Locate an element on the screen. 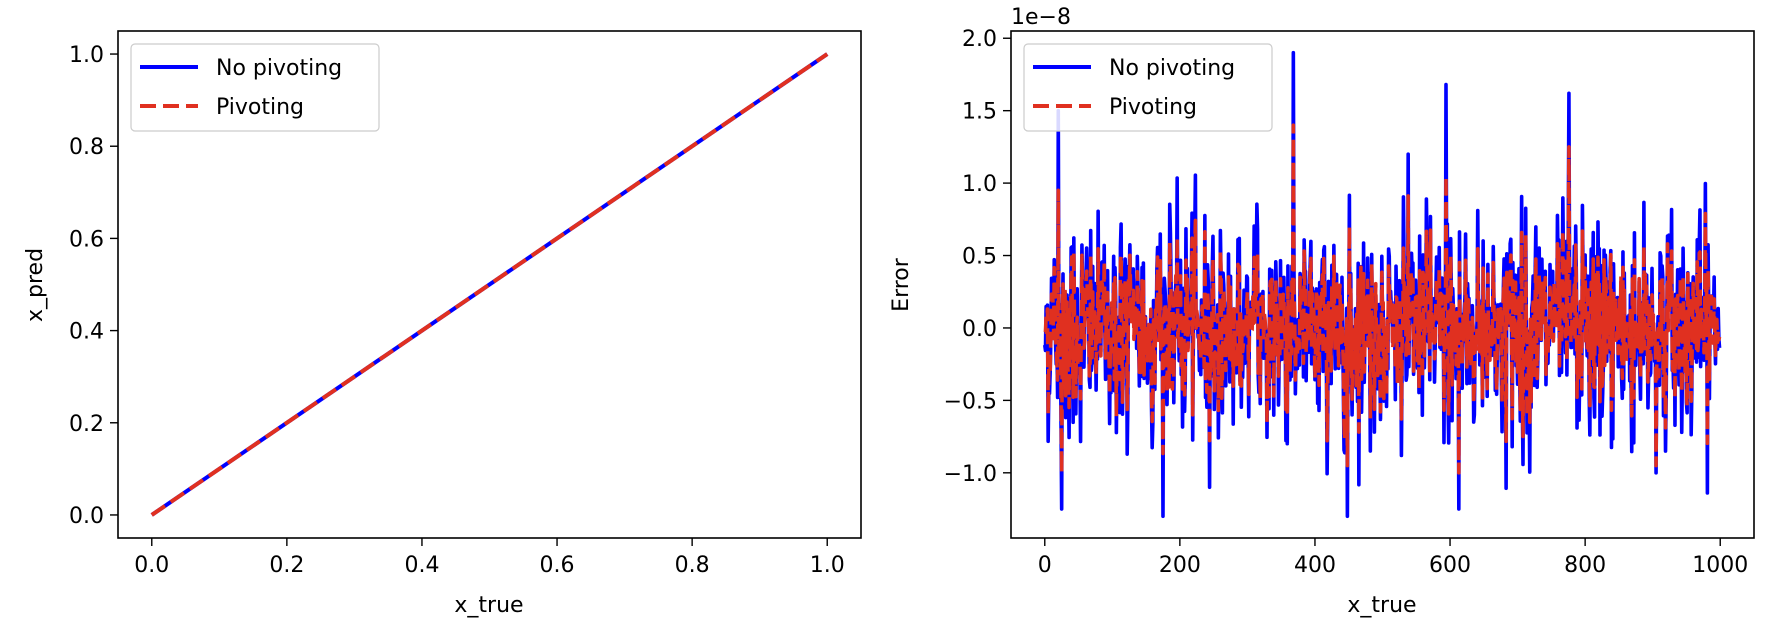  left-x-tick-label: 0.0 is located at coordinates (151, 565).